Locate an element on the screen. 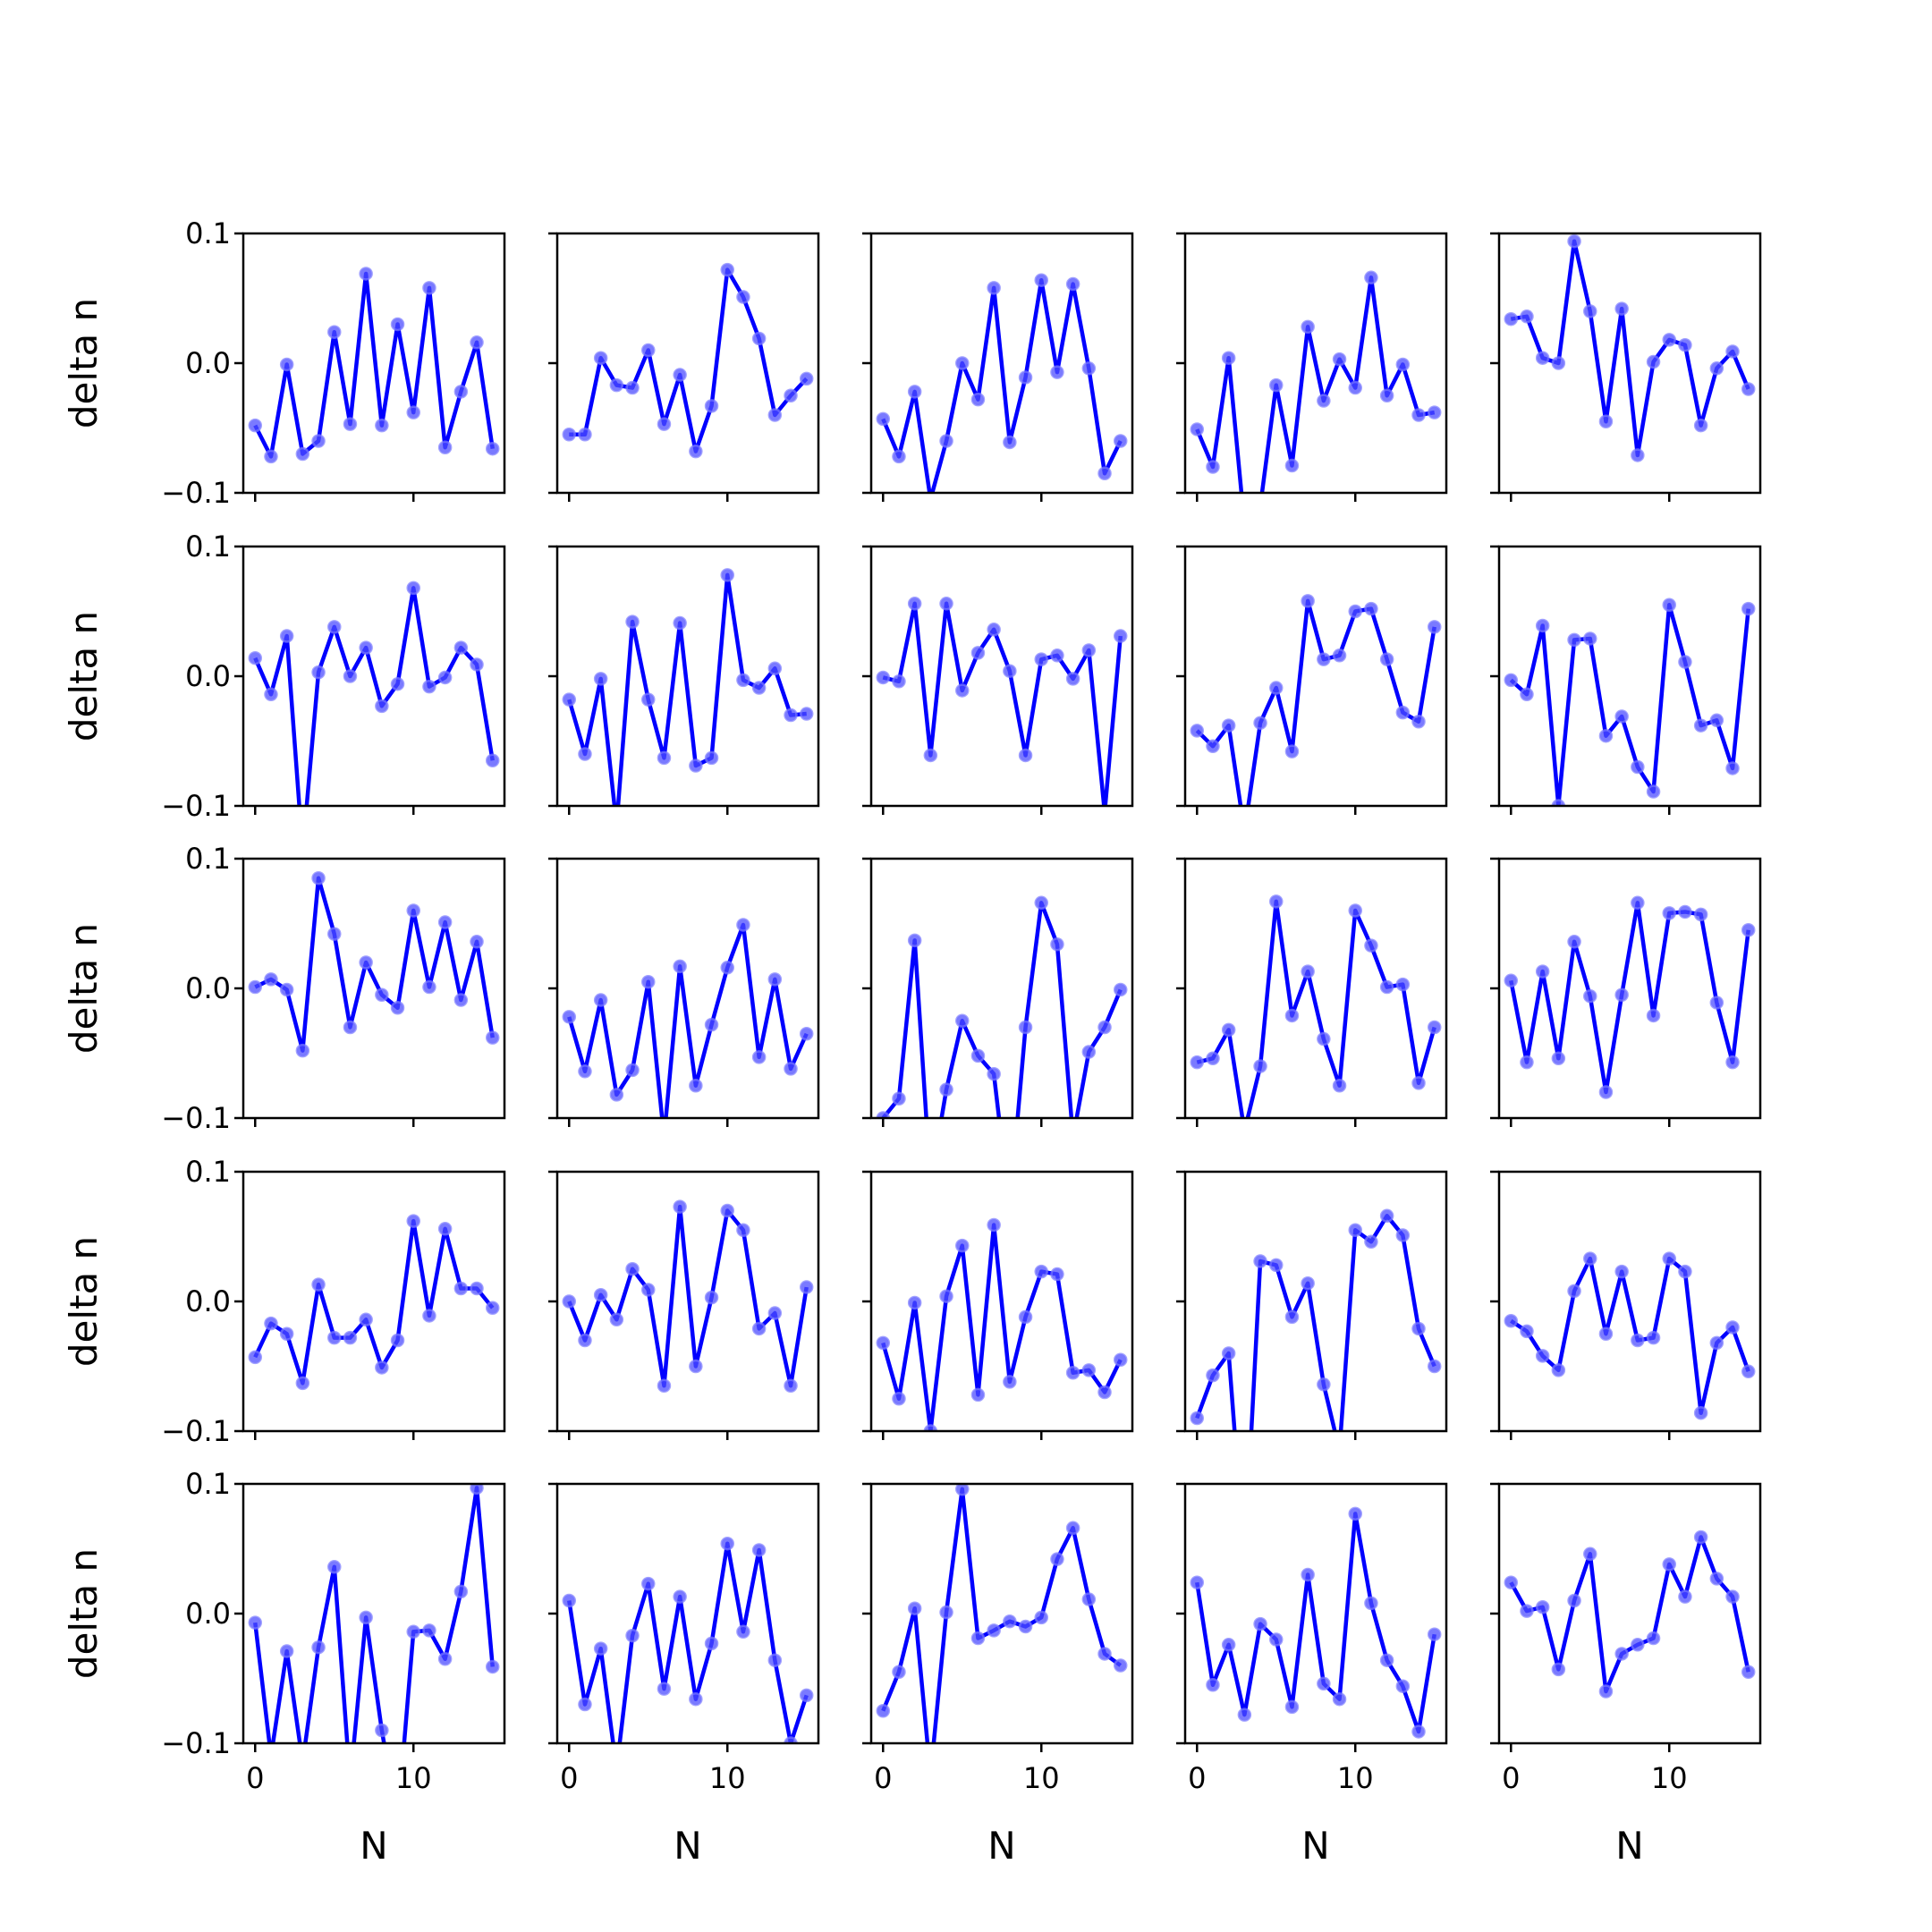  subplot-r1-c1 is located at coordinates (684, 680).